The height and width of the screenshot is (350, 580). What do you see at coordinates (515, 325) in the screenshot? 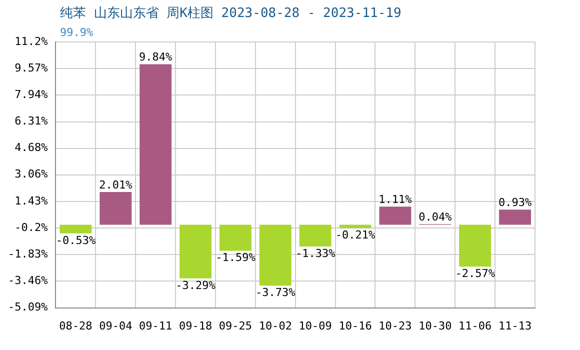
I see `x-tick-label: 11-13` at bounding box center [515, 325].